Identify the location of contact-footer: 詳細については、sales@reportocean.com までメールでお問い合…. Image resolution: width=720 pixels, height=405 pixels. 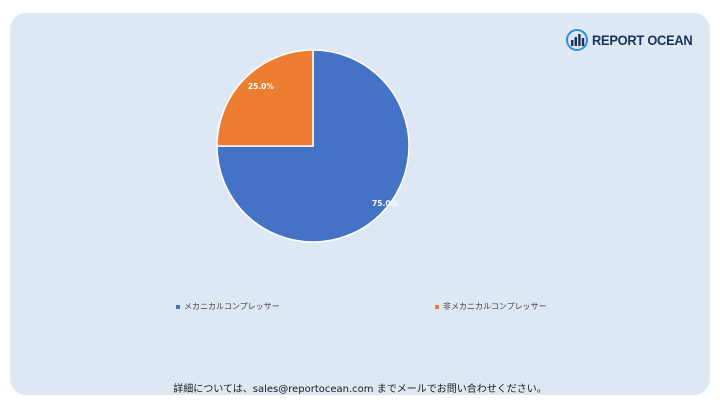
(360, 389).